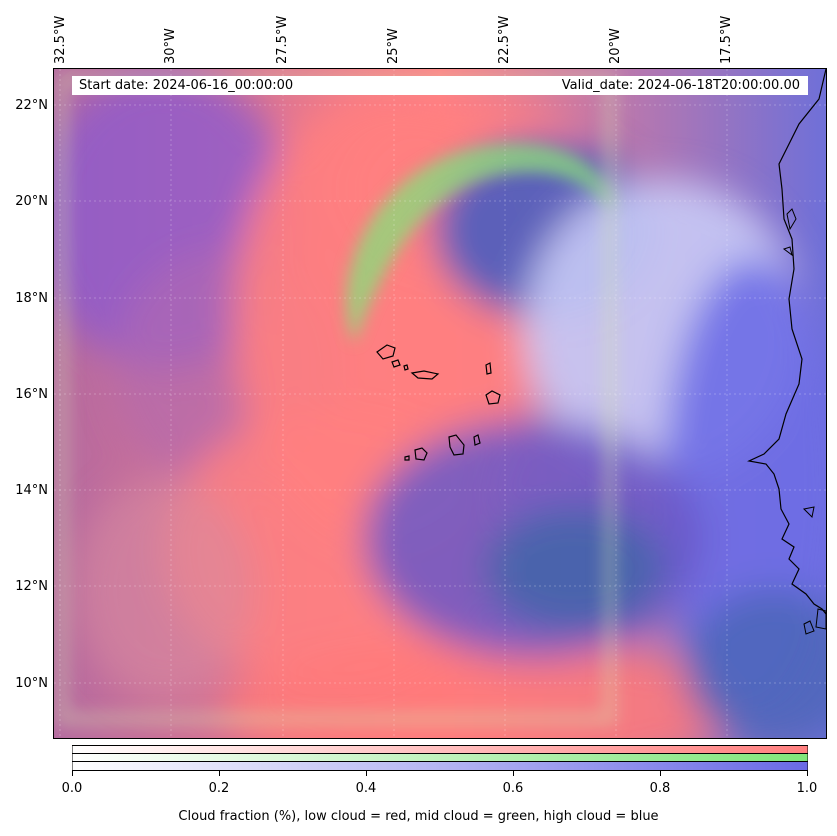  I want to click on coast-detail, so click(804, 421).